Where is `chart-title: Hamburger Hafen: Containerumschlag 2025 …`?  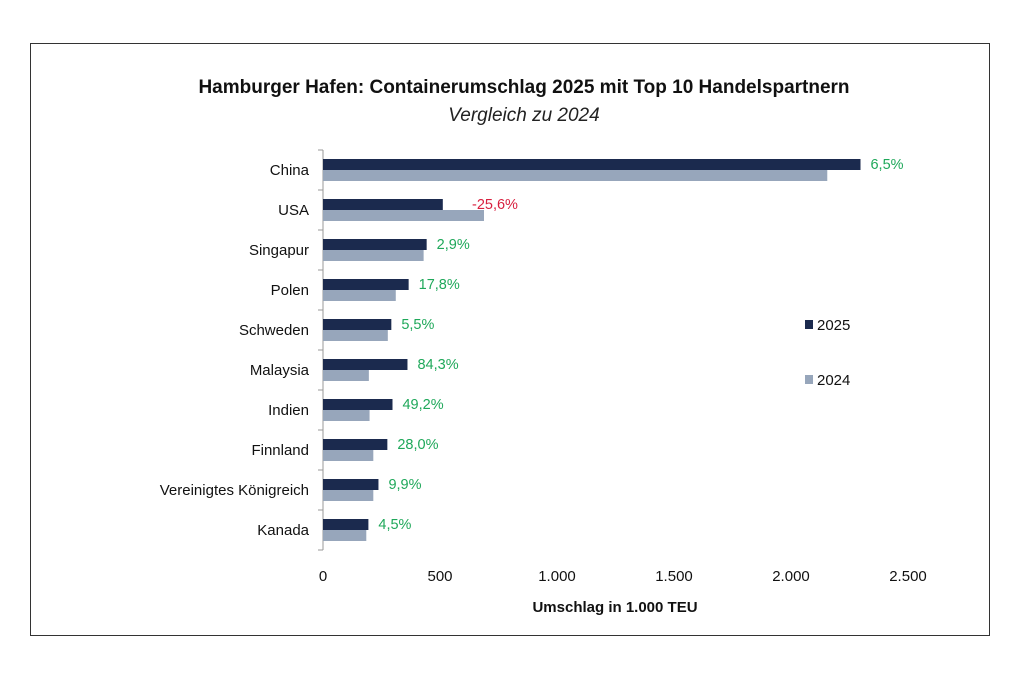 chart-title: Hamburger Hafen: Containerumschlag 2025 … is located at coordinates (523, 87).